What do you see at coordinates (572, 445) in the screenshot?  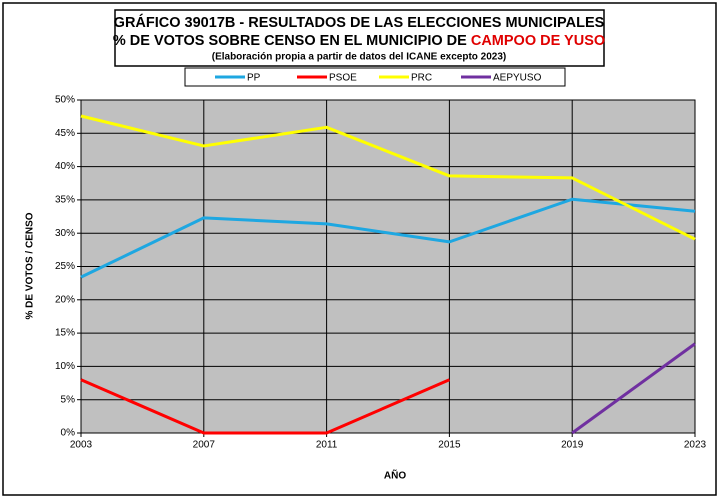 I see `x-tick-label: 2019` at bounding box center [572, 445].